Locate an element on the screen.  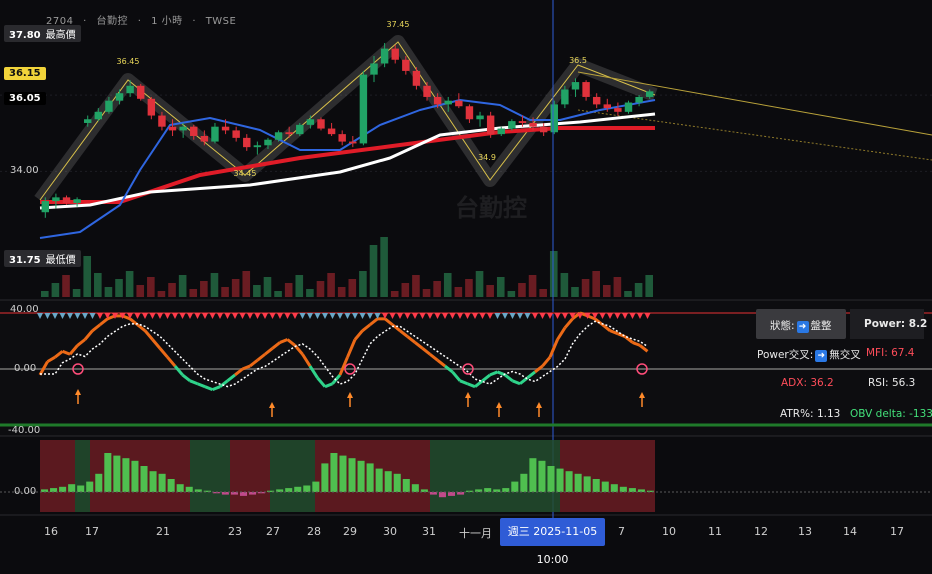
high-price-tag: 37.80 最高價 is located at coordinates (42, 33).